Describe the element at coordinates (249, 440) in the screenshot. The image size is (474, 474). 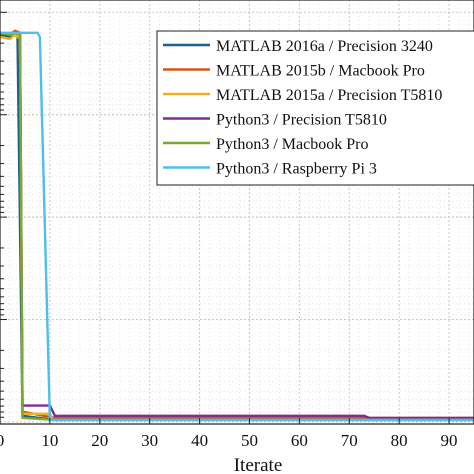
I see `x-tick-label: 50` at that location.